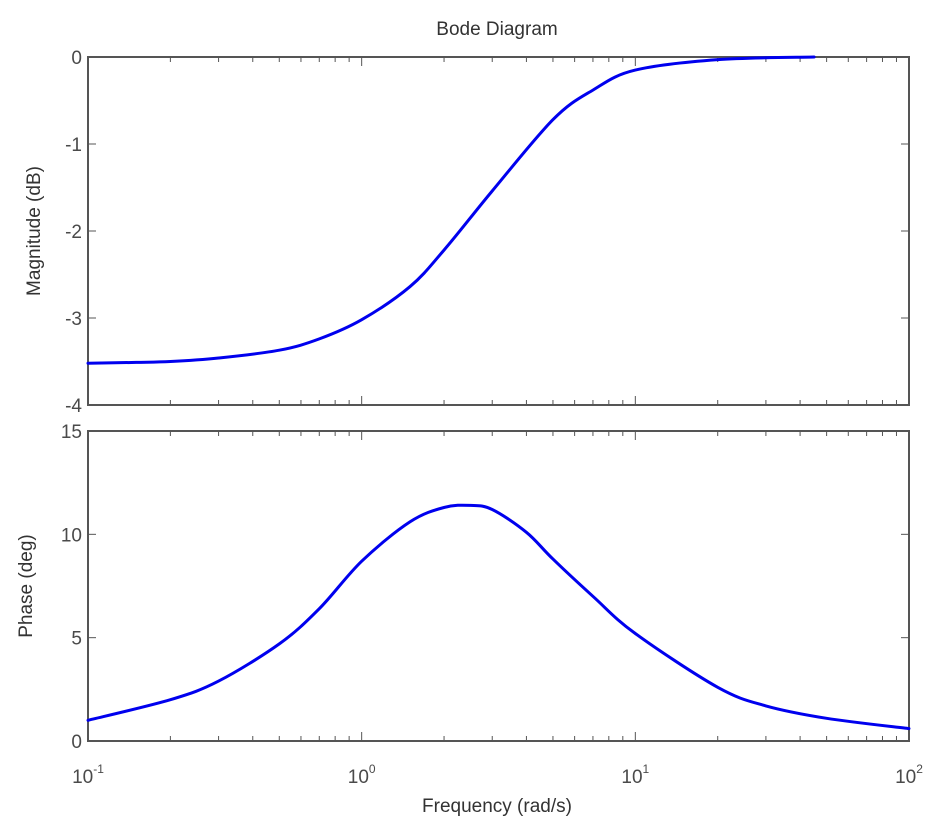 The image size is (927, 830). What do you see at coordinates (497, 806) in the screenshot?
I see `x-axis-label: Frequency (rad/s)` at bounding box center [497, 806].